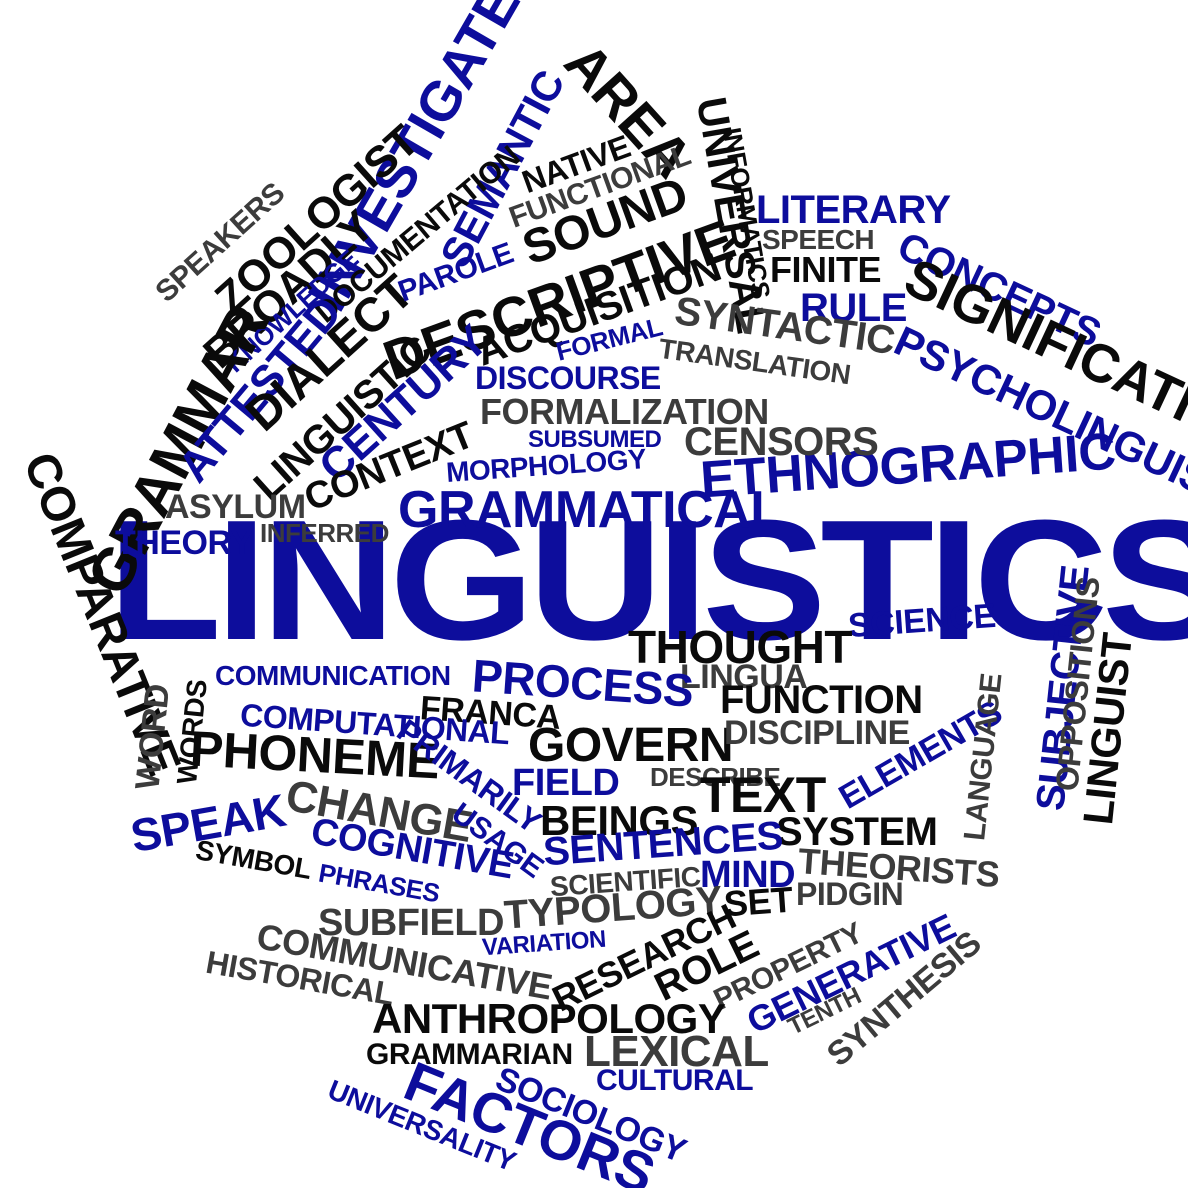  What do you see at coordinates (595, 439) in the screenshot?
I see `word-subsumed: SUBSUMED` at bounding box center [595, 439].